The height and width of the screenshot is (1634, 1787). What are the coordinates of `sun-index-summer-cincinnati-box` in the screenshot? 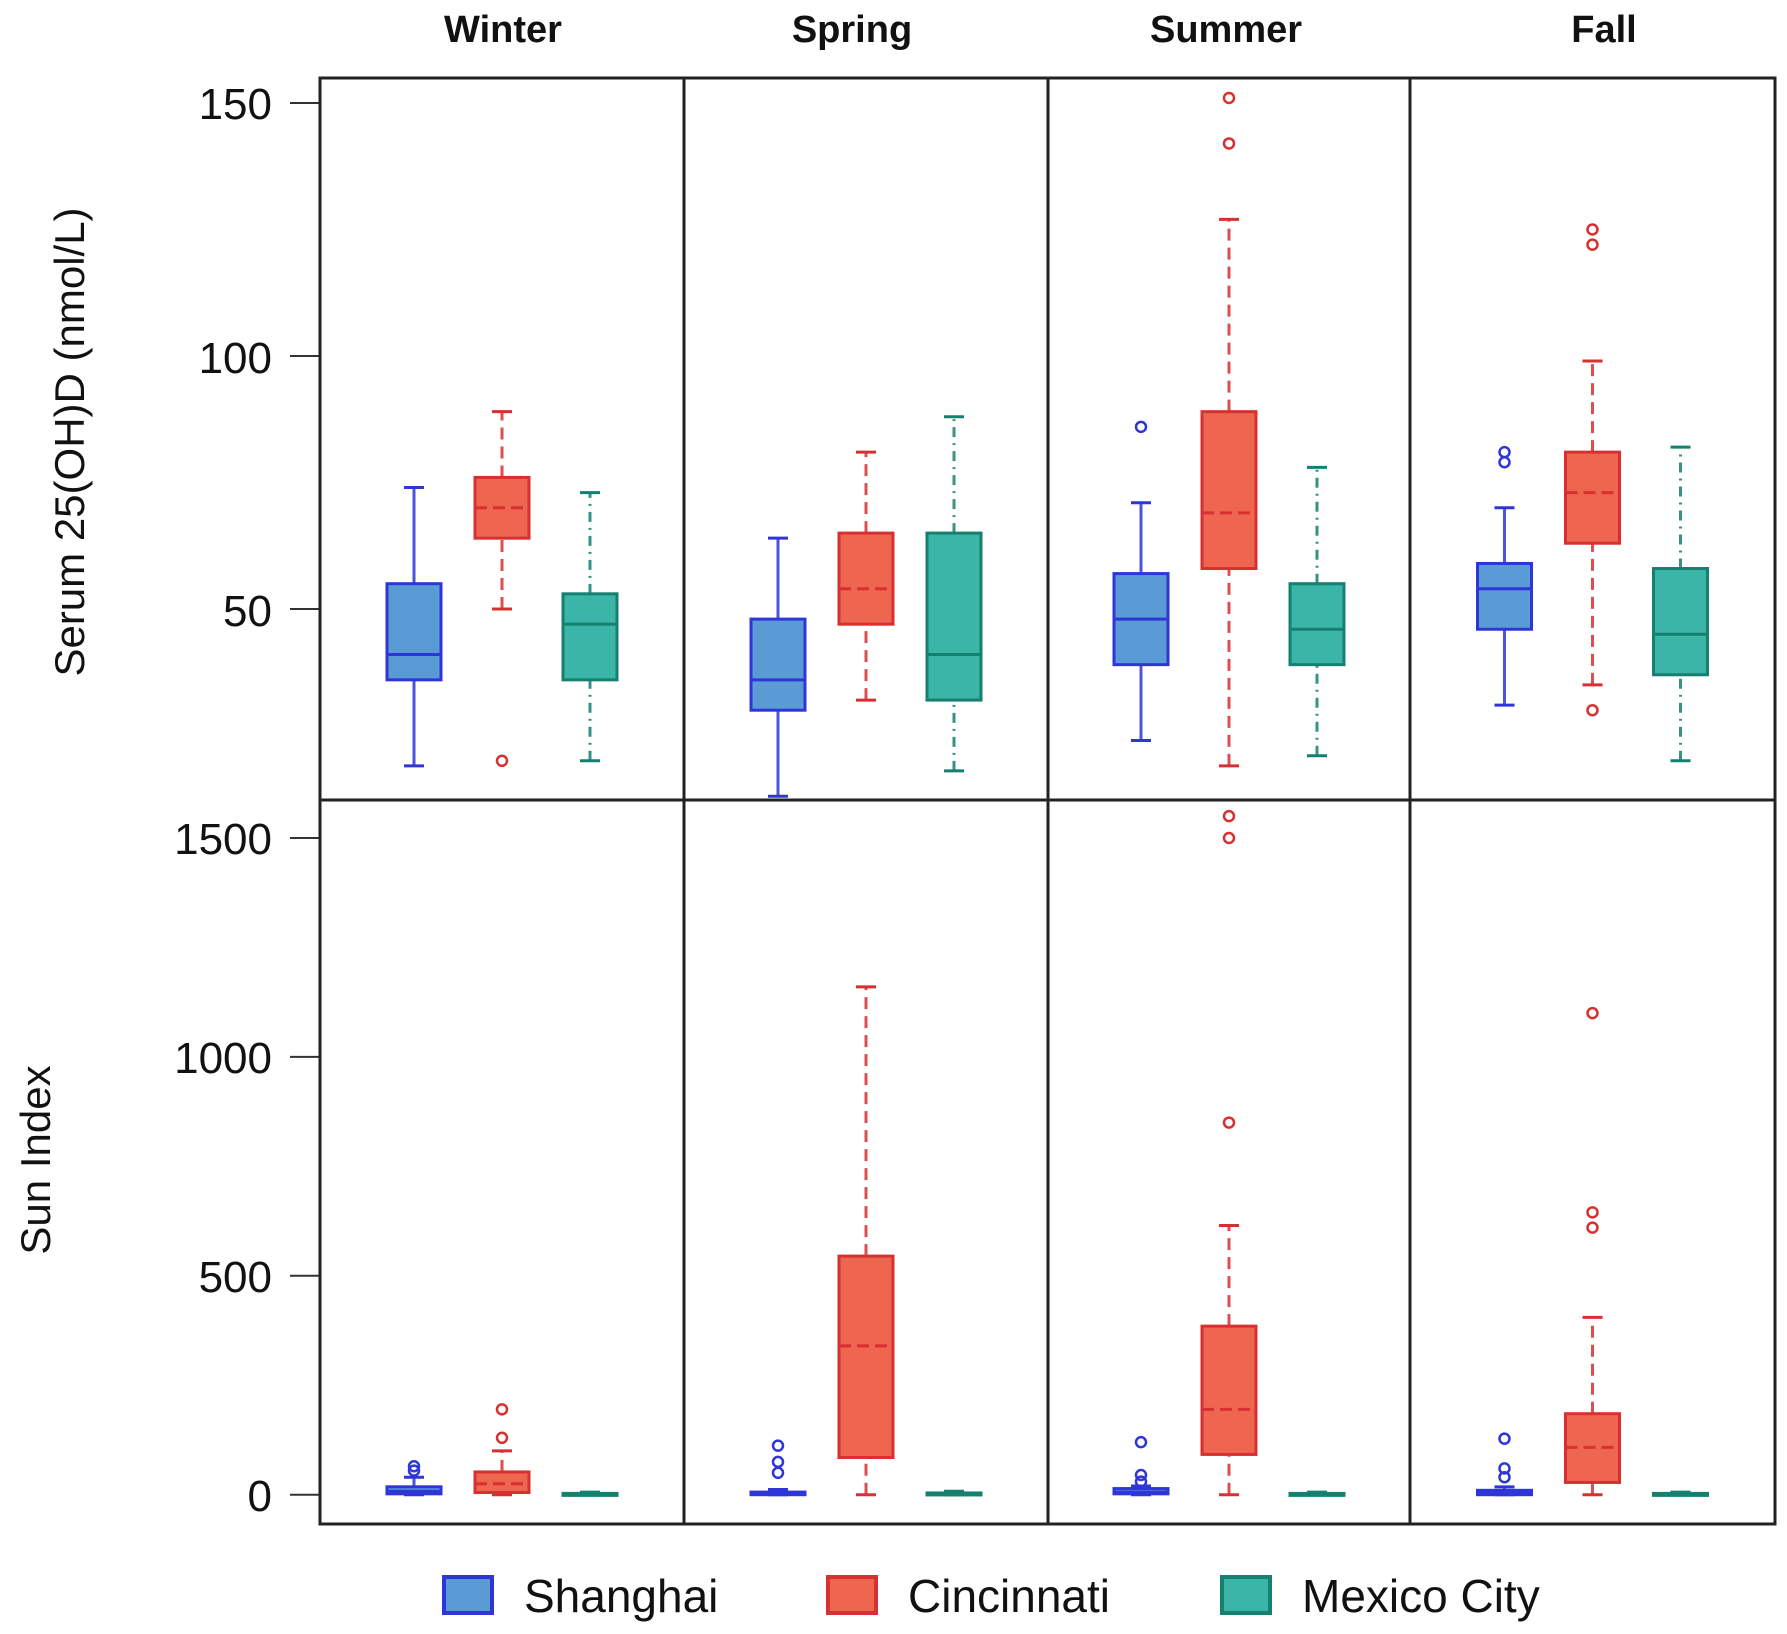 It's located at (1229, 1390).